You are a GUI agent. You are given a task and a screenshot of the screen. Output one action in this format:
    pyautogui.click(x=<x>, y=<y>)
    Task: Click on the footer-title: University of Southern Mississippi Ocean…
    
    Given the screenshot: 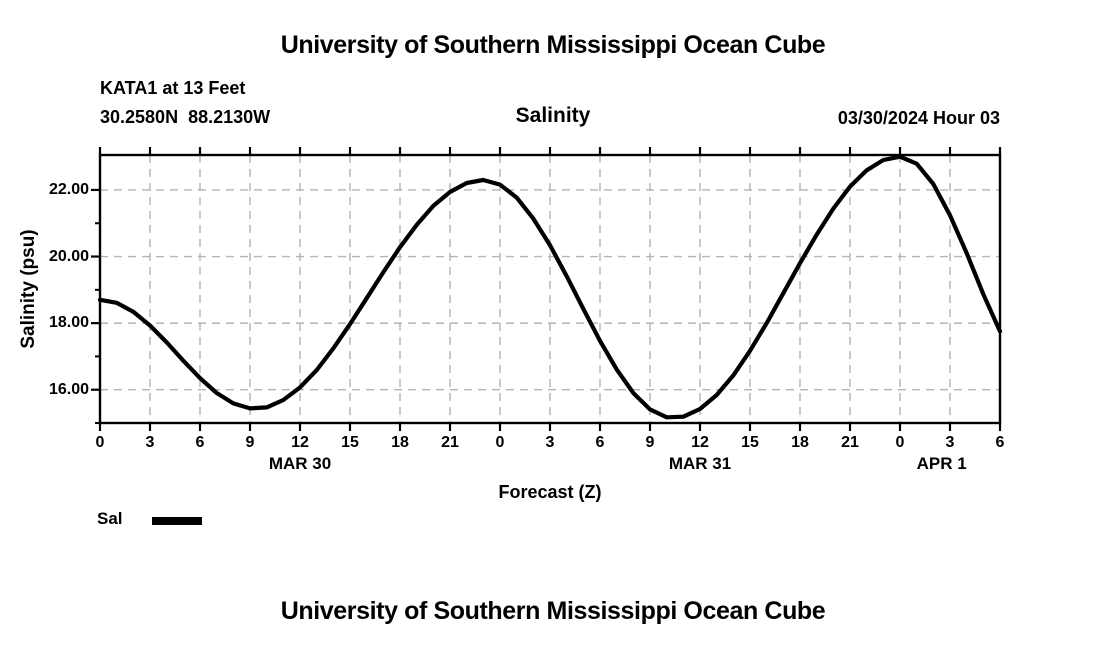 What is the action you would take?
    pyautogui.click(x=553, y=611)
    